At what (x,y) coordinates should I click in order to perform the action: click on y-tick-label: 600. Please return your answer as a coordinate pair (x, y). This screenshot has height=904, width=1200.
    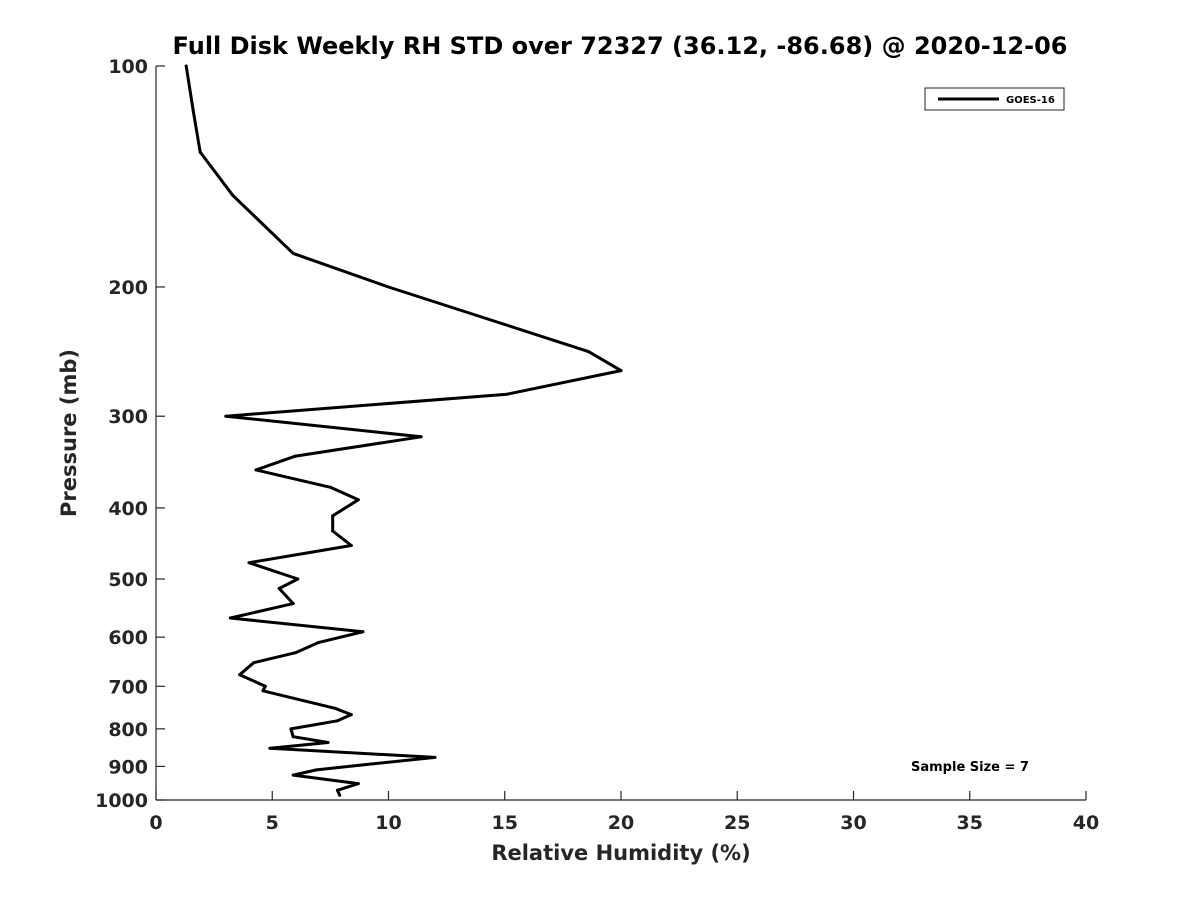
    Looking at the image, I should click on (128, 638).